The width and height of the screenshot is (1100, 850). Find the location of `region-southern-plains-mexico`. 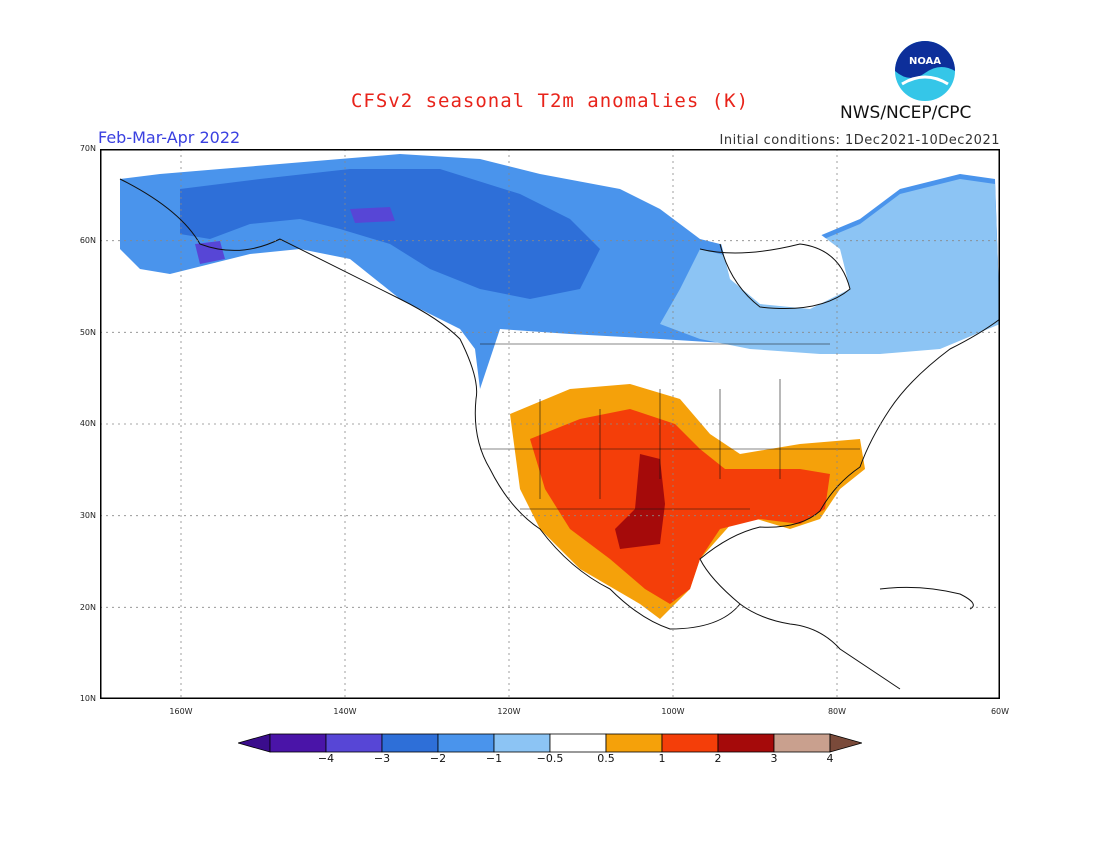

region-southern-plains-mexico is located at coordinates (680, 506).